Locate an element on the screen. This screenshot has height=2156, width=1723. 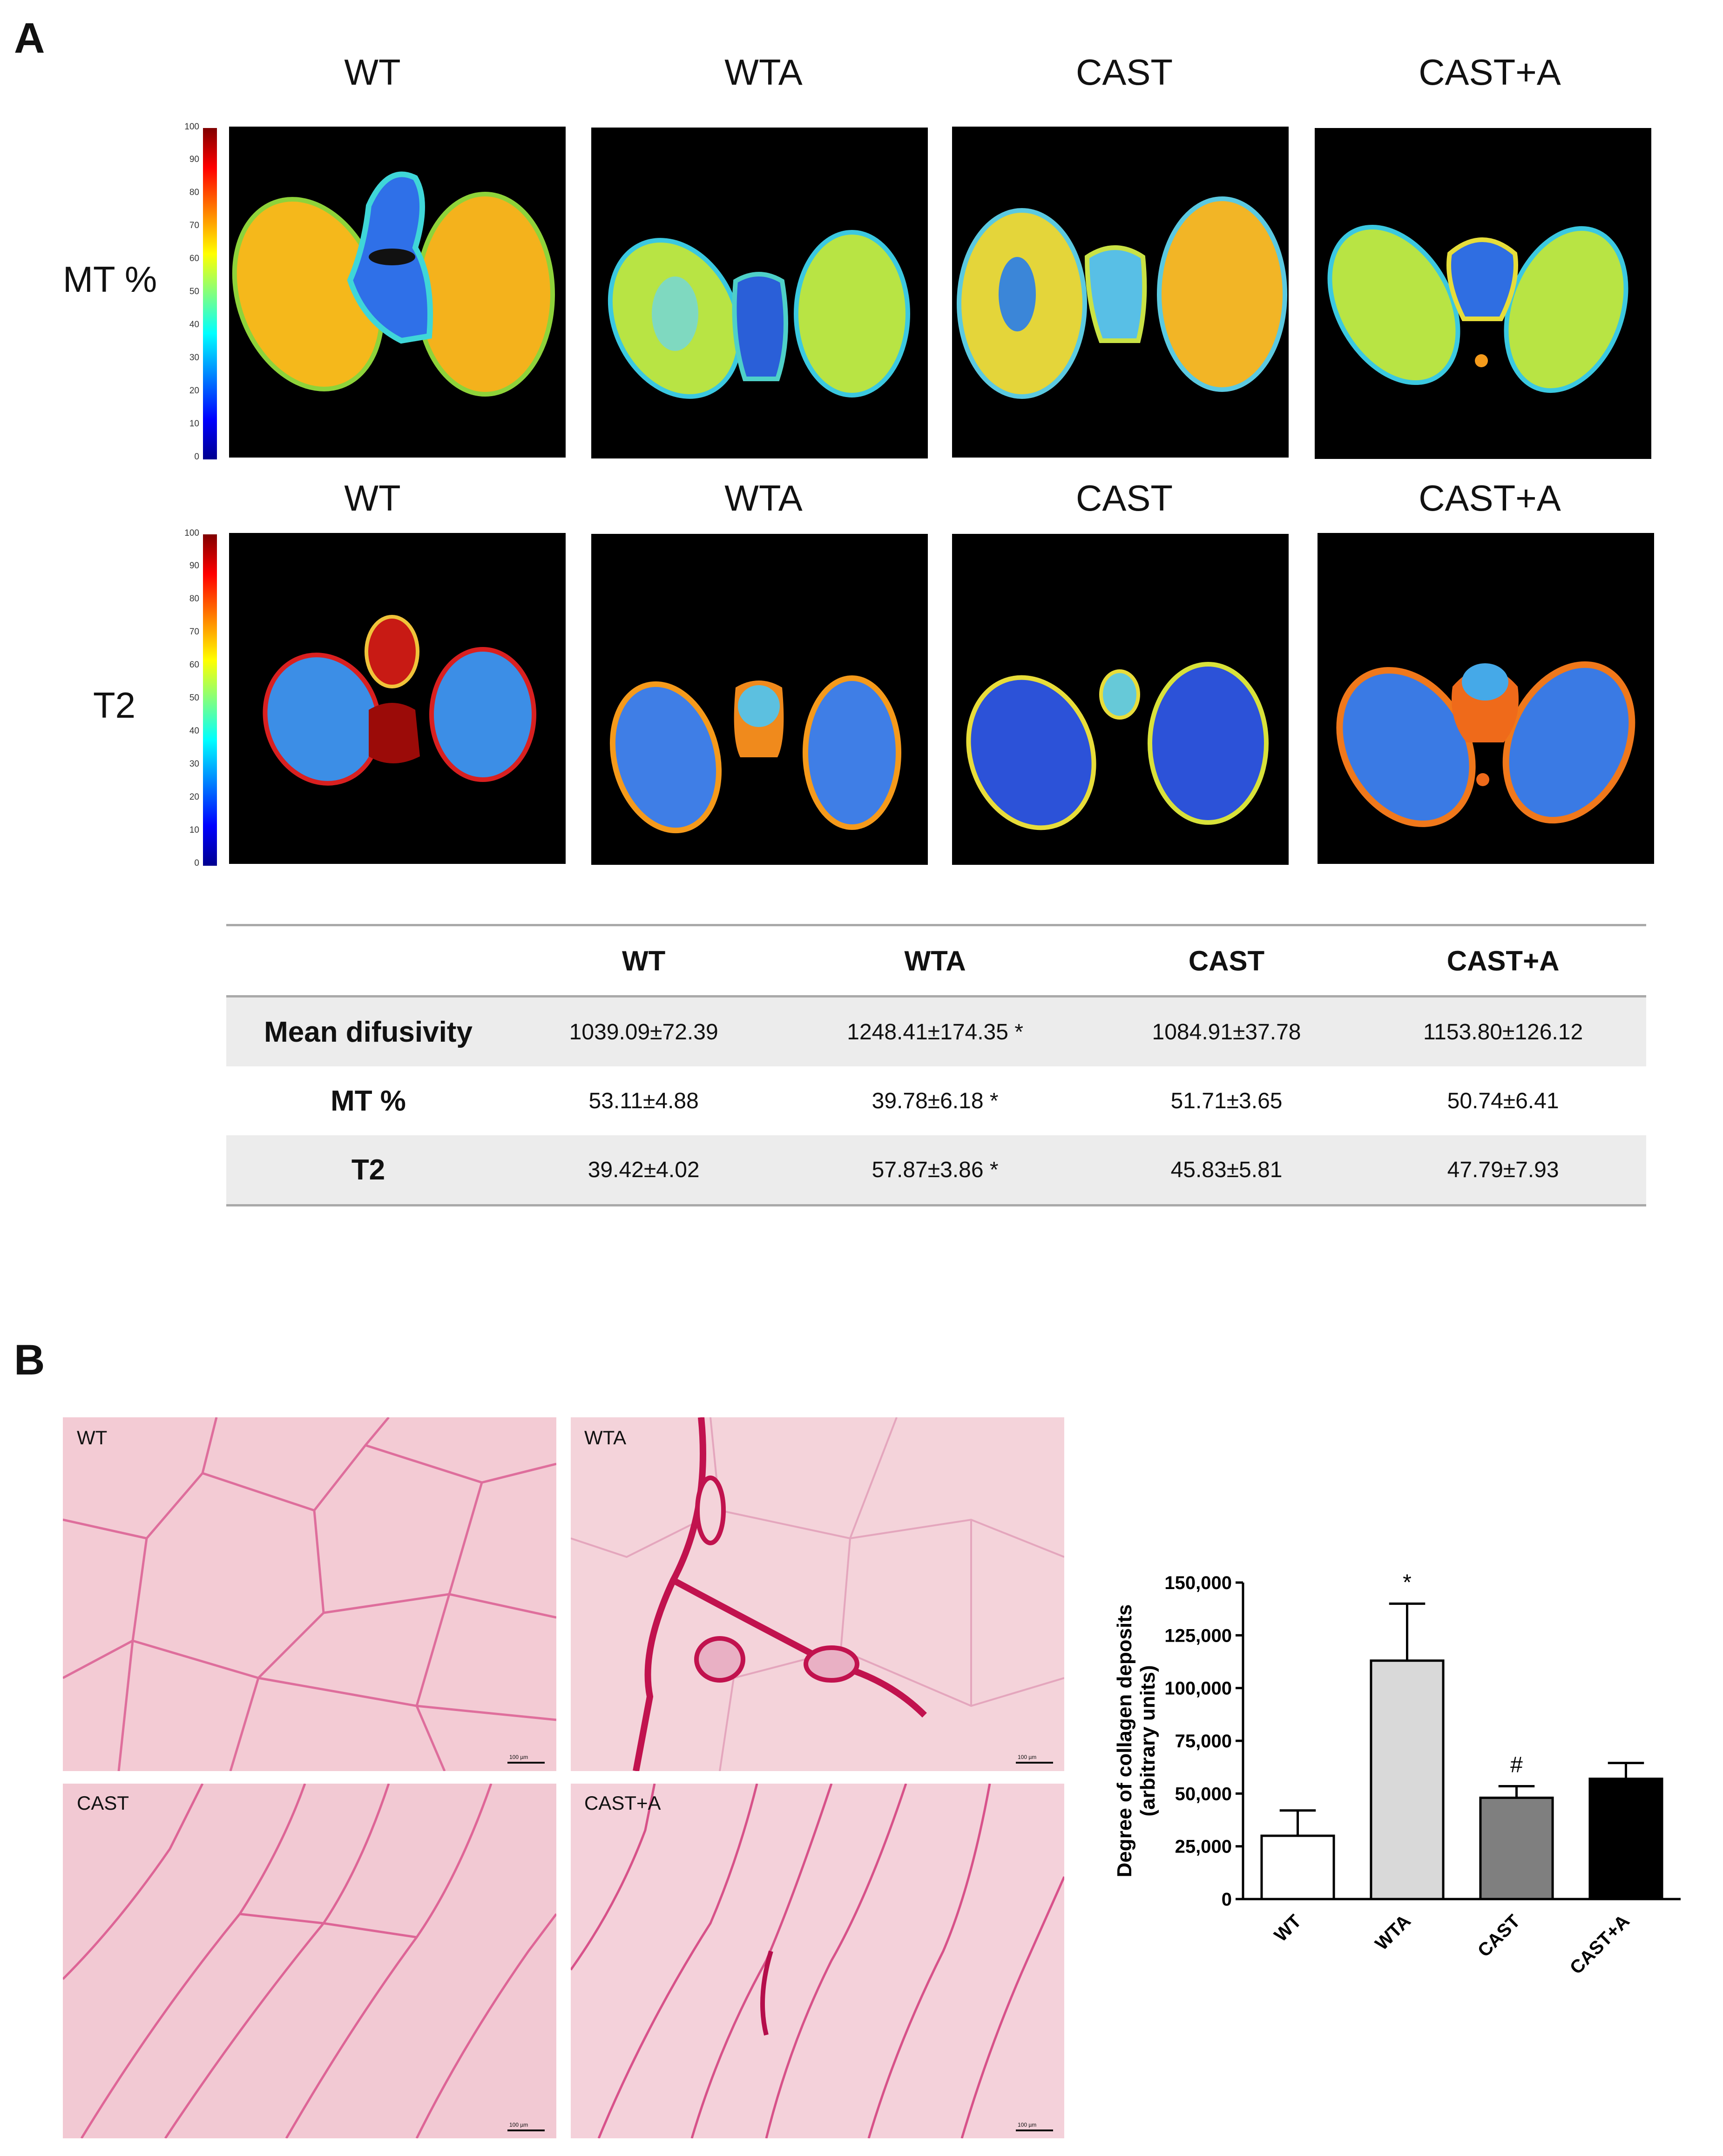
t2-image-wta is located at coordinates (760, 699).